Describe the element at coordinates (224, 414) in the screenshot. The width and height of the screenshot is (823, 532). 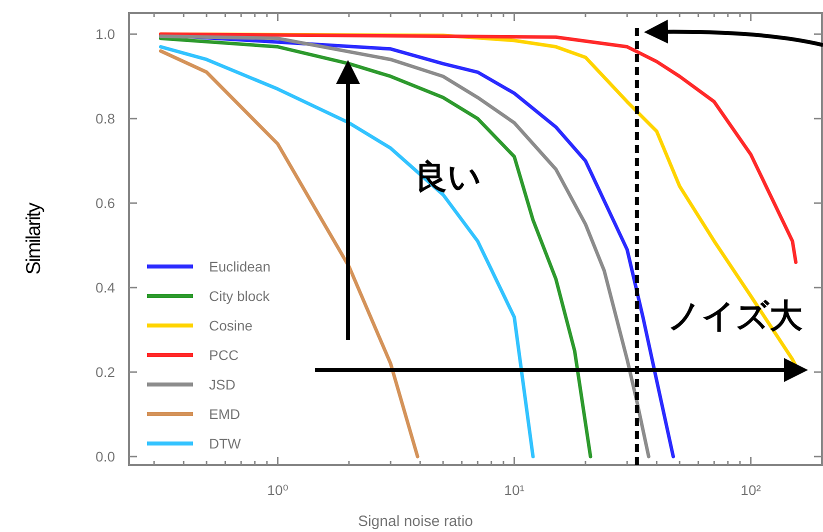
I see `legend-label: EMD` at that location.